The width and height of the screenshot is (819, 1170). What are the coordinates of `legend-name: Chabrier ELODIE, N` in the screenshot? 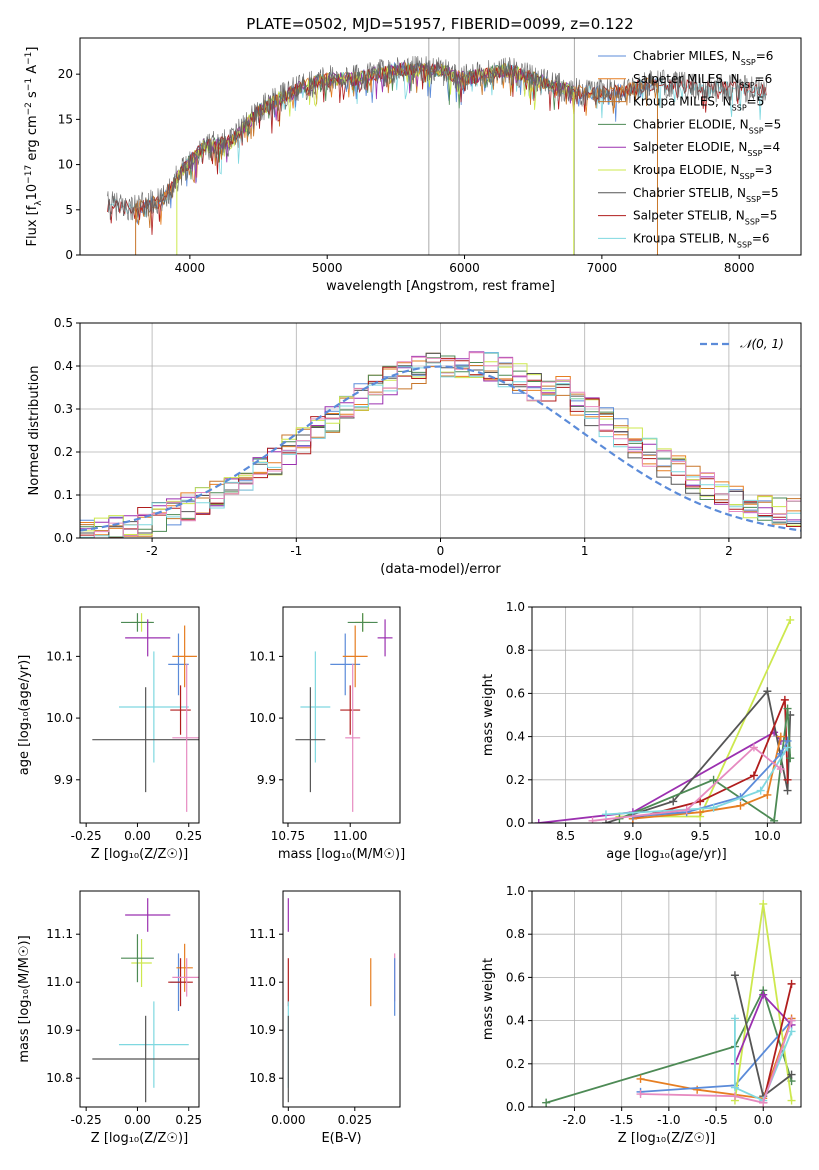 It's located at (691, 124).